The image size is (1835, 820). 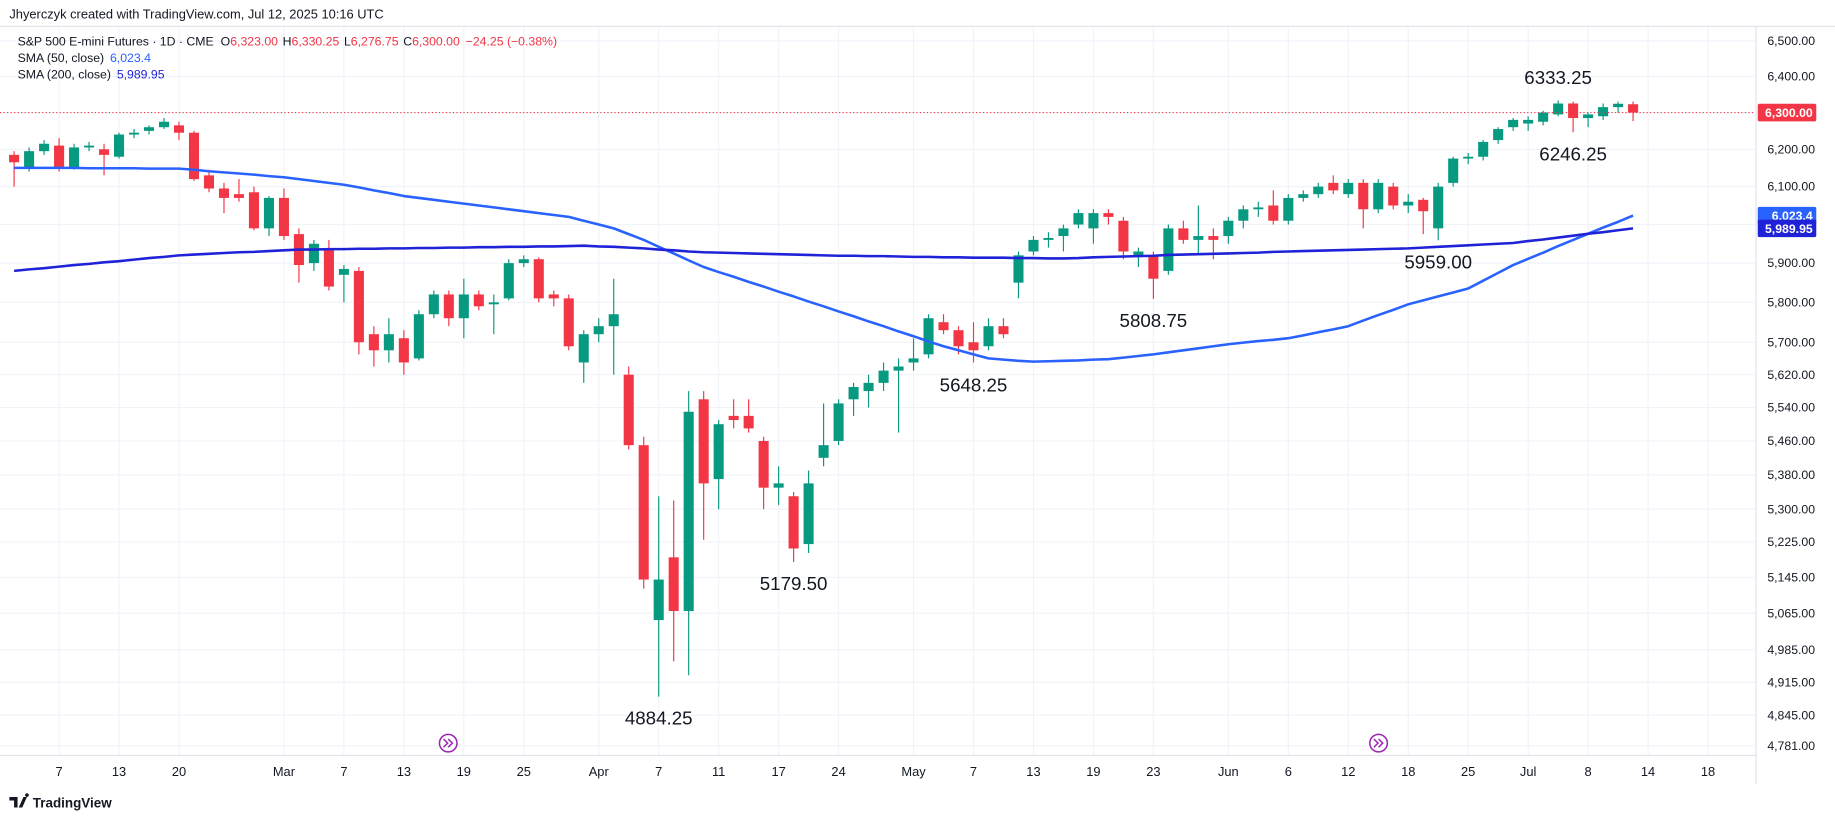 I want to click on sma-name: SMA (200, close), so click(x=64, y=74).